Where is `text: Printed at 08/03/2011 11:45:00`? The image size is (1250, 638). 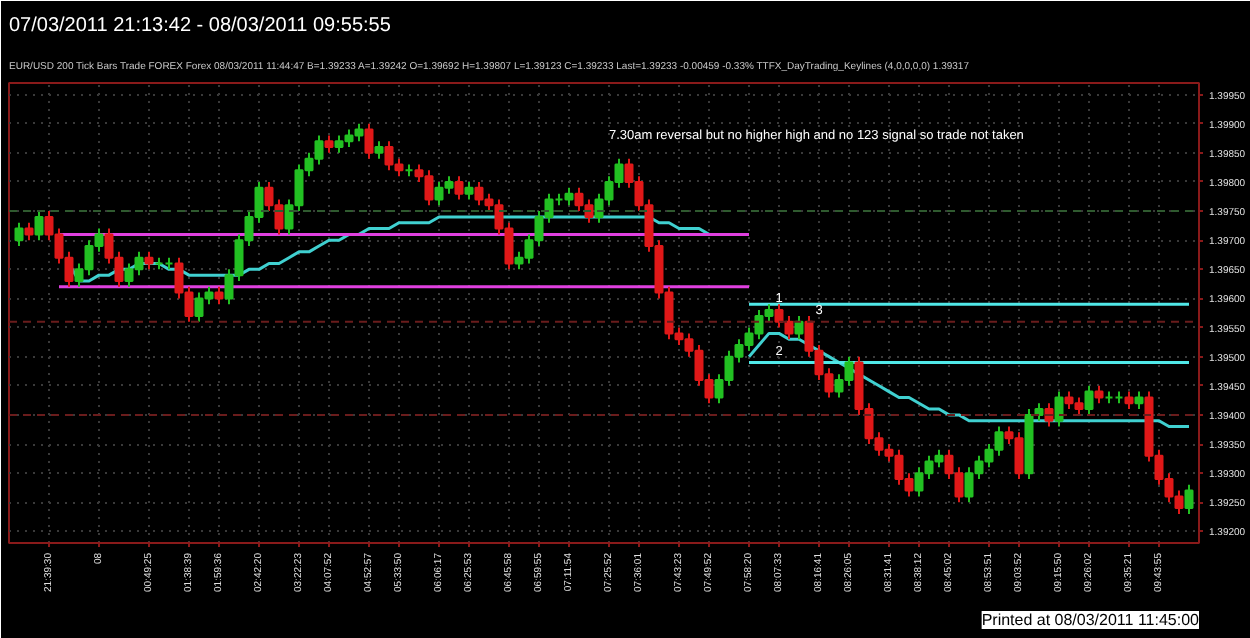
text: Printed at 08/03/2011 11:45:00 is located at coordinates (1091, 620).